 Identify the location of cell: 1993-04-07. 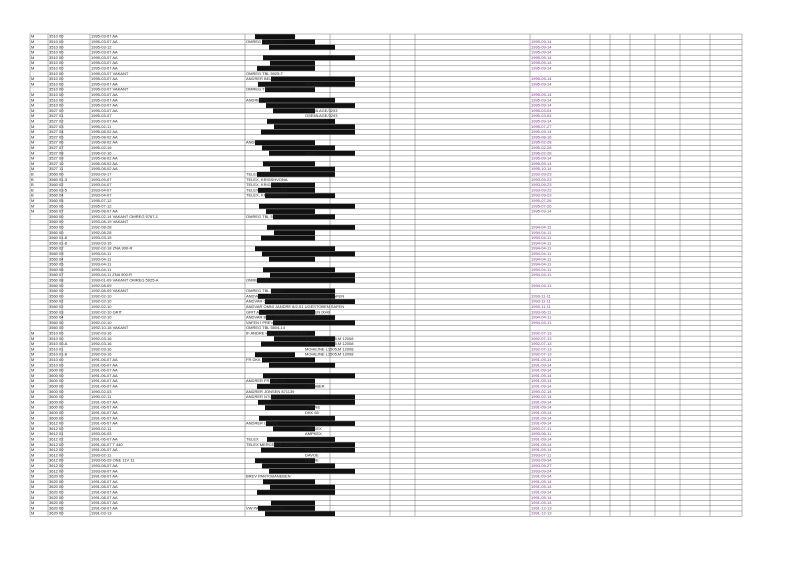
(101, 189).